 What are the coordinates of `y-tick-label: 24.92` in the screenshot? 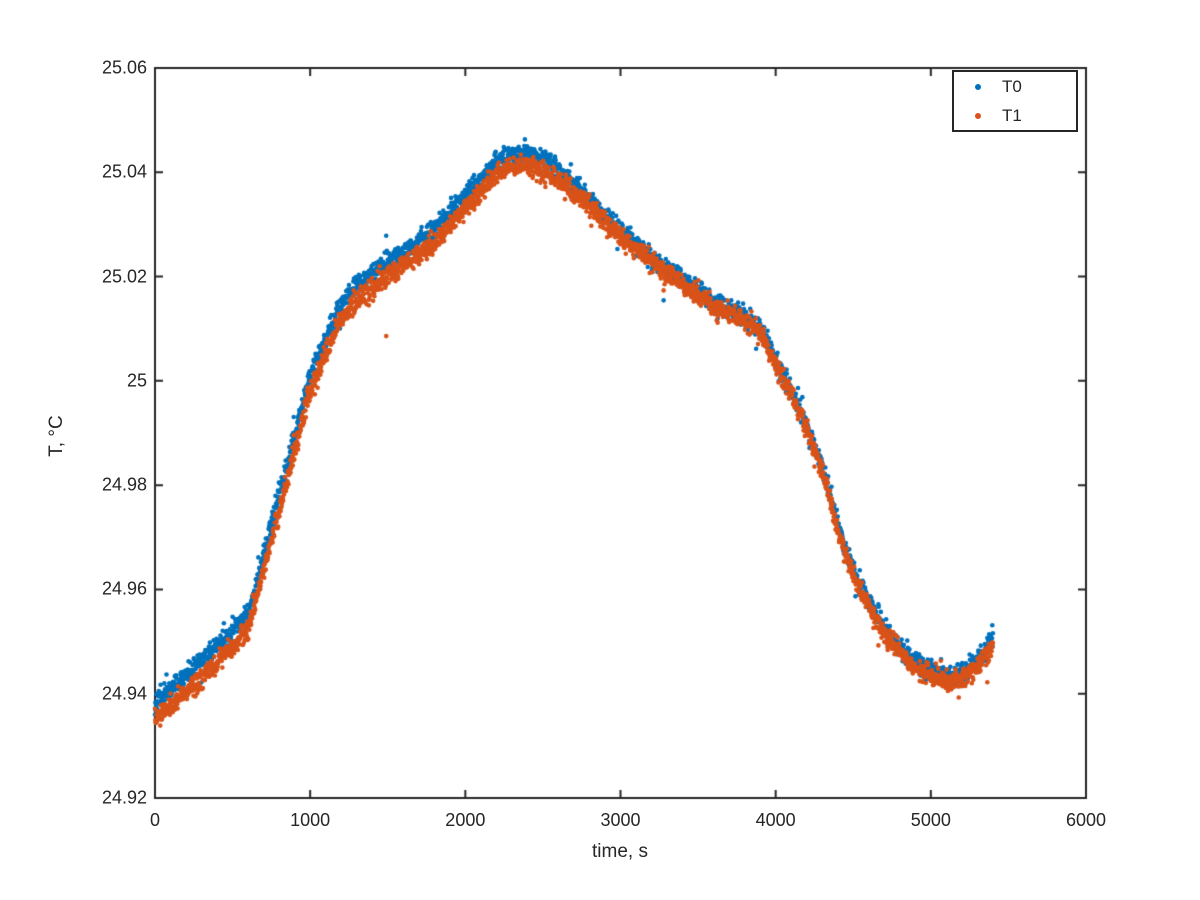 It's located at (124, 797).